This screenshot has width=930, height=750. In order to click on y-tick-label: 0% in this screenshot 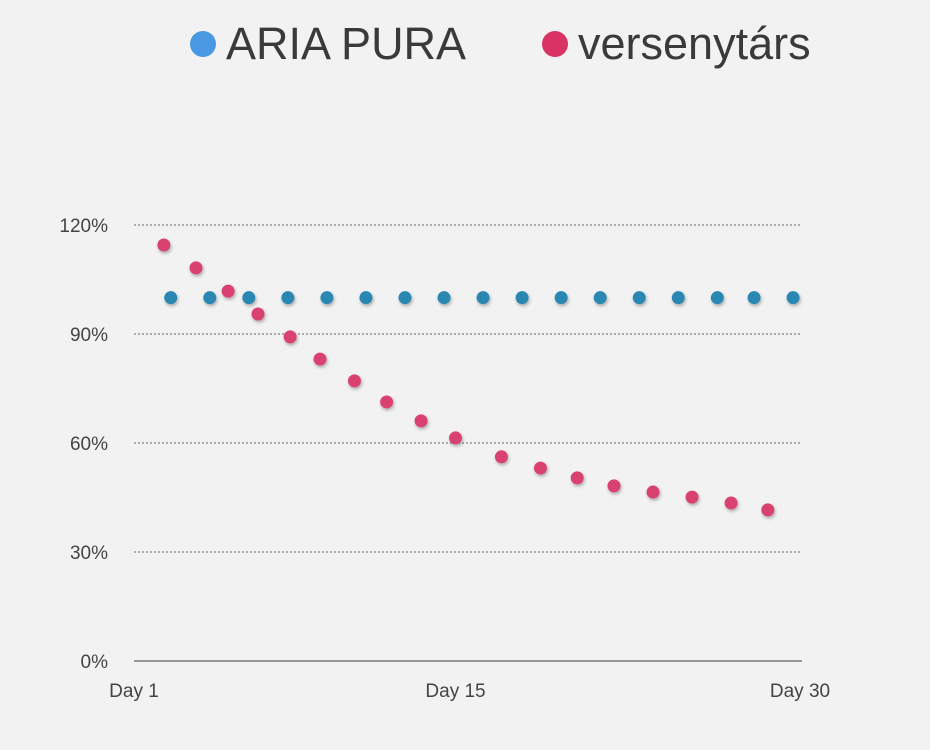, I will do `click(95, 662)`.